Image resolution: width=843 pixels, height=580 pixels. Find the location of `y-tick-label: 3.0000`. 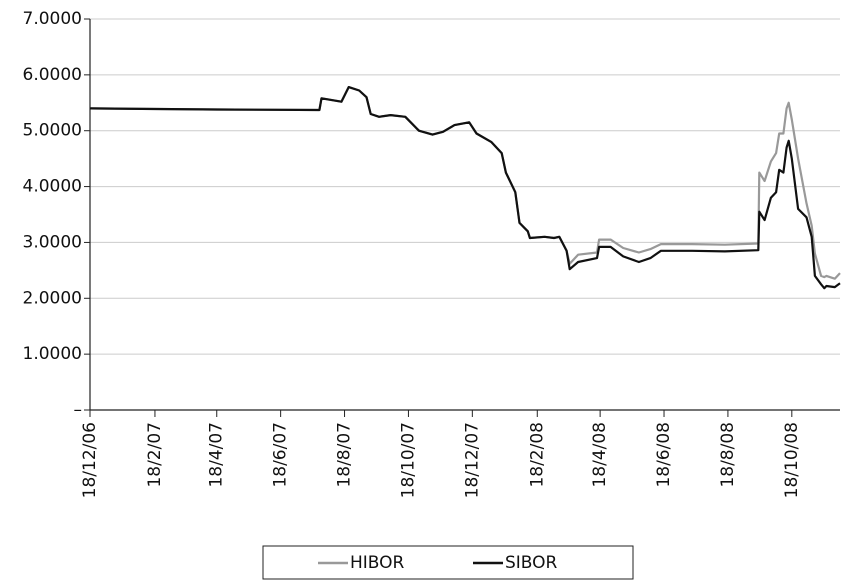

y-tick-label: 3.0000 is located at coordinates (52, 242).